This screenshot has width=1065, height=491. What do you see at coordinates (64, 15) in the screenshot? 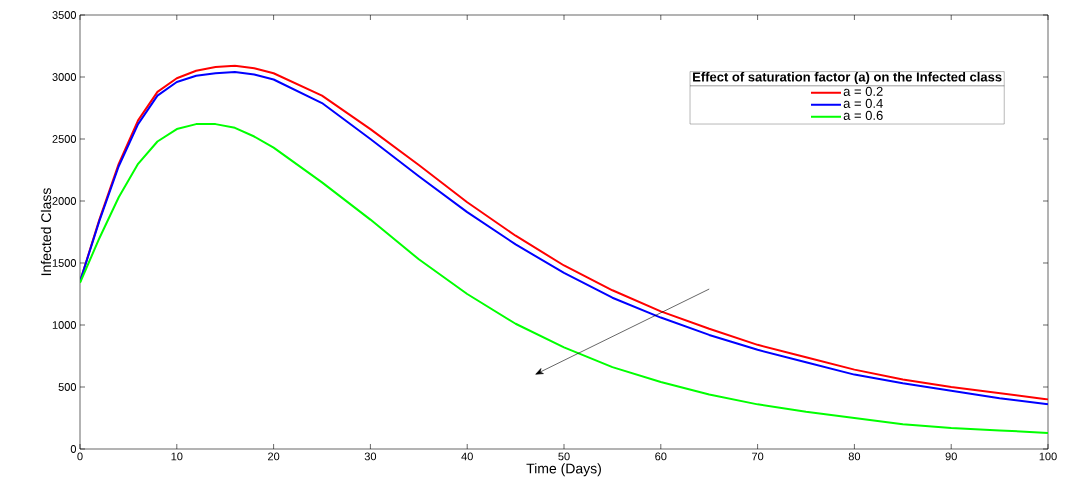
I see `y-tick-label: 3500` at bounding box center [64, 15].